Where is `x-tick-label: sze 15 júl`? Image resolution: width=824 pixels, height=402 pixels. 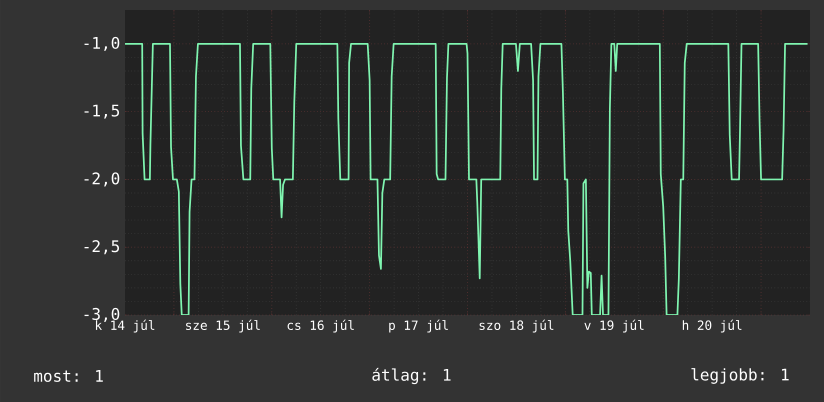
x-tick-label: sze 15 júl is located at coordinates (223, 326).